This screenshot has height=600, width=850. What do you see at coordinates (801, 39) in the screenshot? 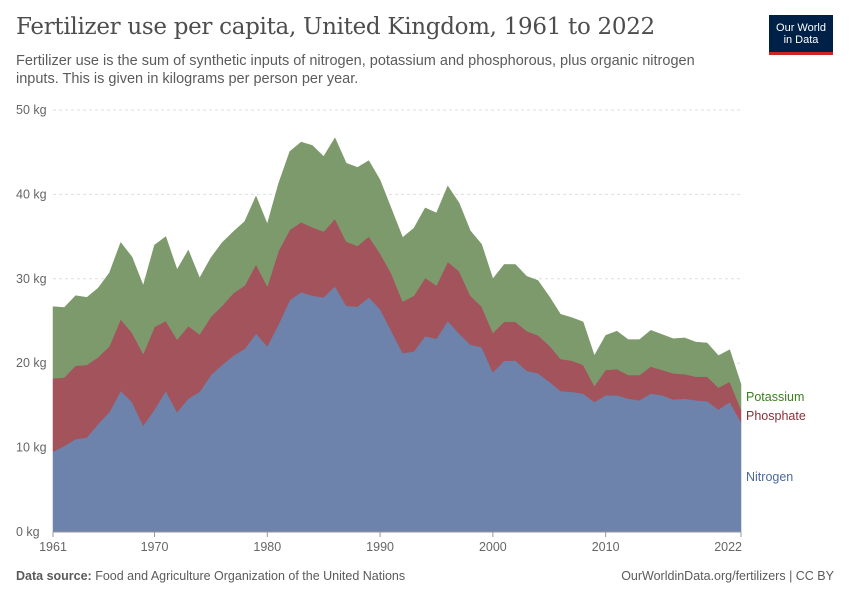
I see `logo-line-2: in Data` at bounding box center [801, 39].